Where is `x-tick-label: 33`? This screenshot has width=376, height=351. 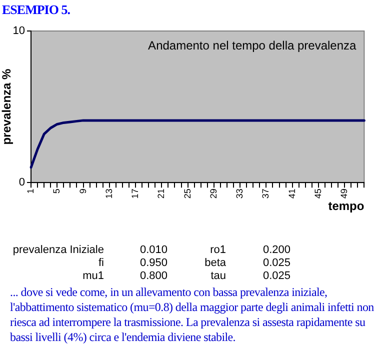
x-tick-label: 33 is located at coordinates (239, 193).